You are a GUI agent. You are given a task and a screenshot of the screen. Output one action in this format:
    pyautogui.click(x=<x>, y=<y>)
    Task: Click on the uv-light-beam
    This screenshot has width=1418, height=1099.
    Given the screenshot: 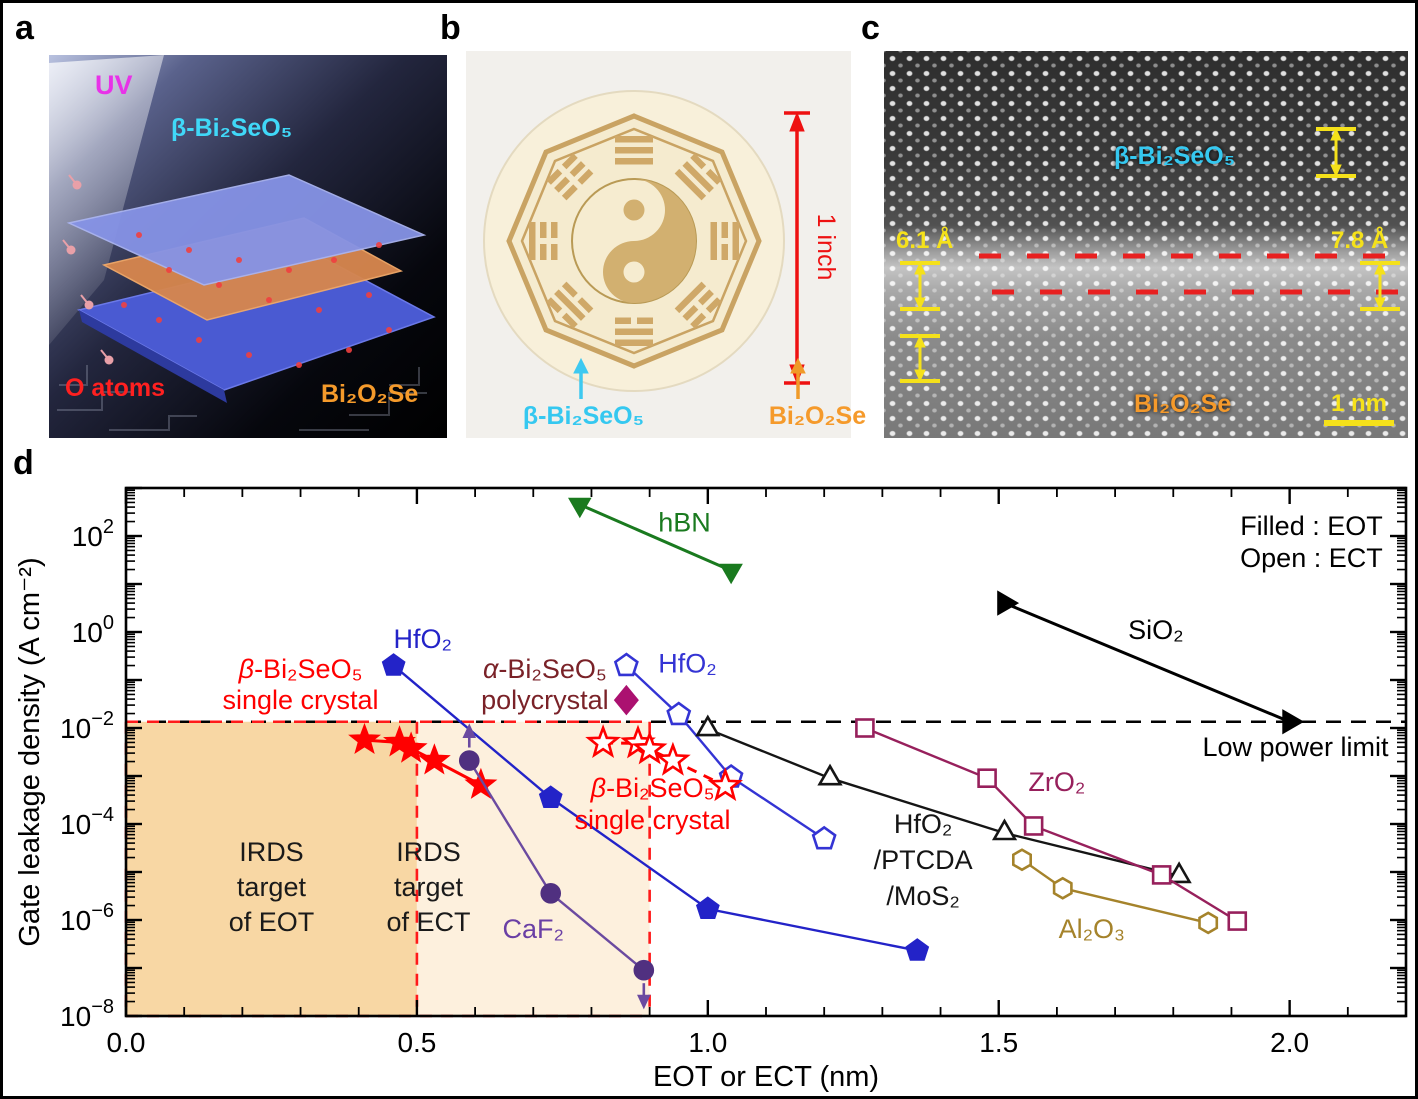 What is the action you would take?
    pyautogui.click(x=106, y=200)
    